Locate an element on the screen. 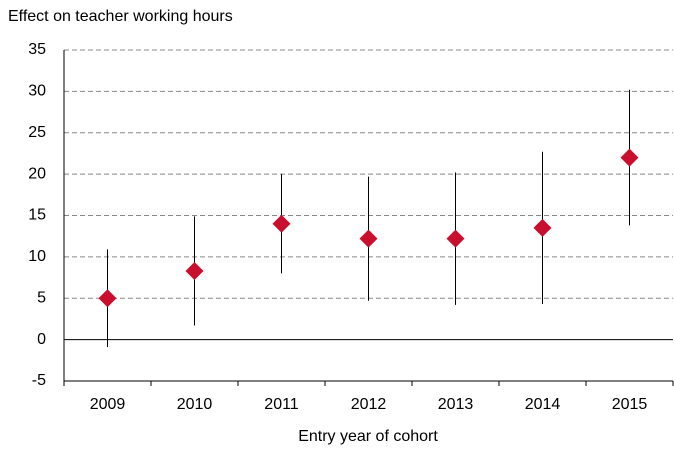  y-tick-label: 0 is located at coordinates (41, 339).